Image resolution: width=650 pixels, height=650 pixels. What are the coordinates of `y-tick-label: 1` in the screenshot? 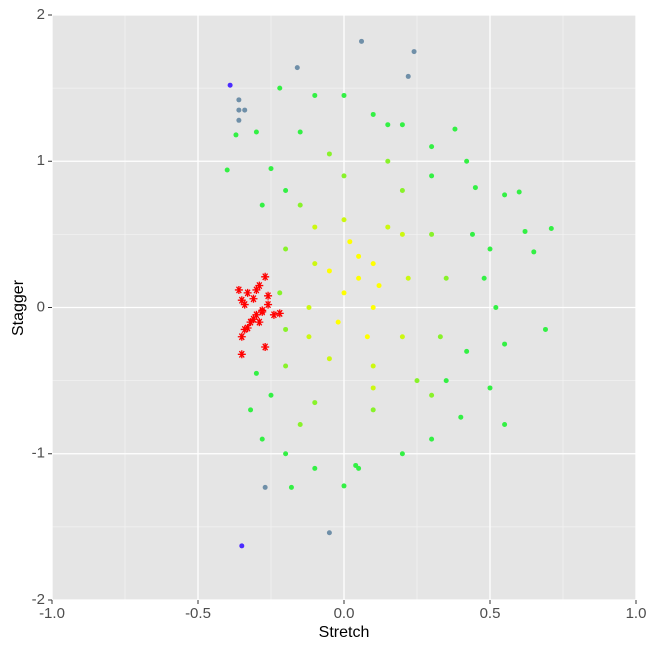 It's located at (41, 160).